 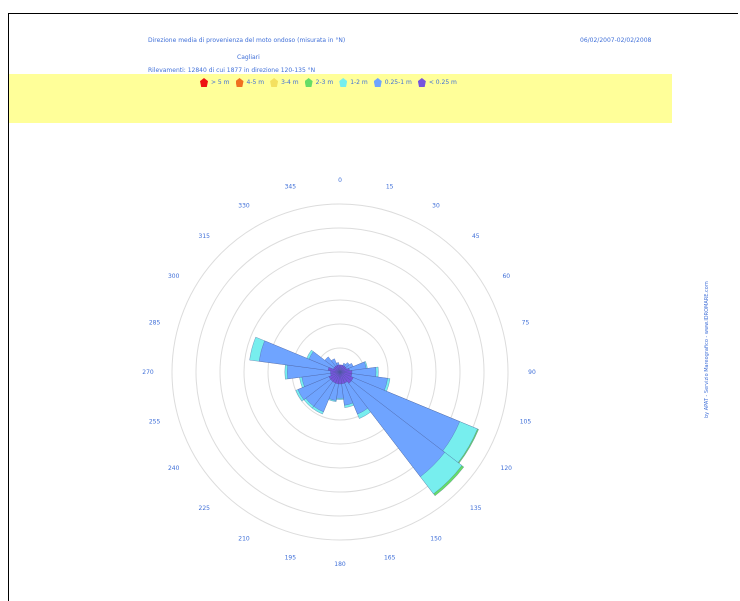 What do you see at coordinates (390, 187) in the screenshot?
I see `angle-tick-label: 15` at bounding box center [390, 187].